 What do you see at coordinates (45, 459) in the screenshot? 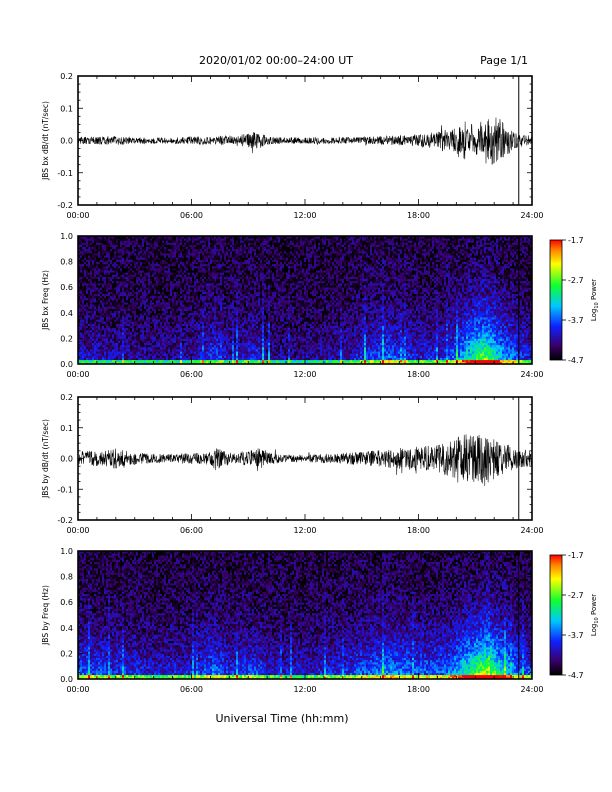
I see `y-axis-title: JBS by dB/dt (nT/sec)` at bounding box center [45, 459].